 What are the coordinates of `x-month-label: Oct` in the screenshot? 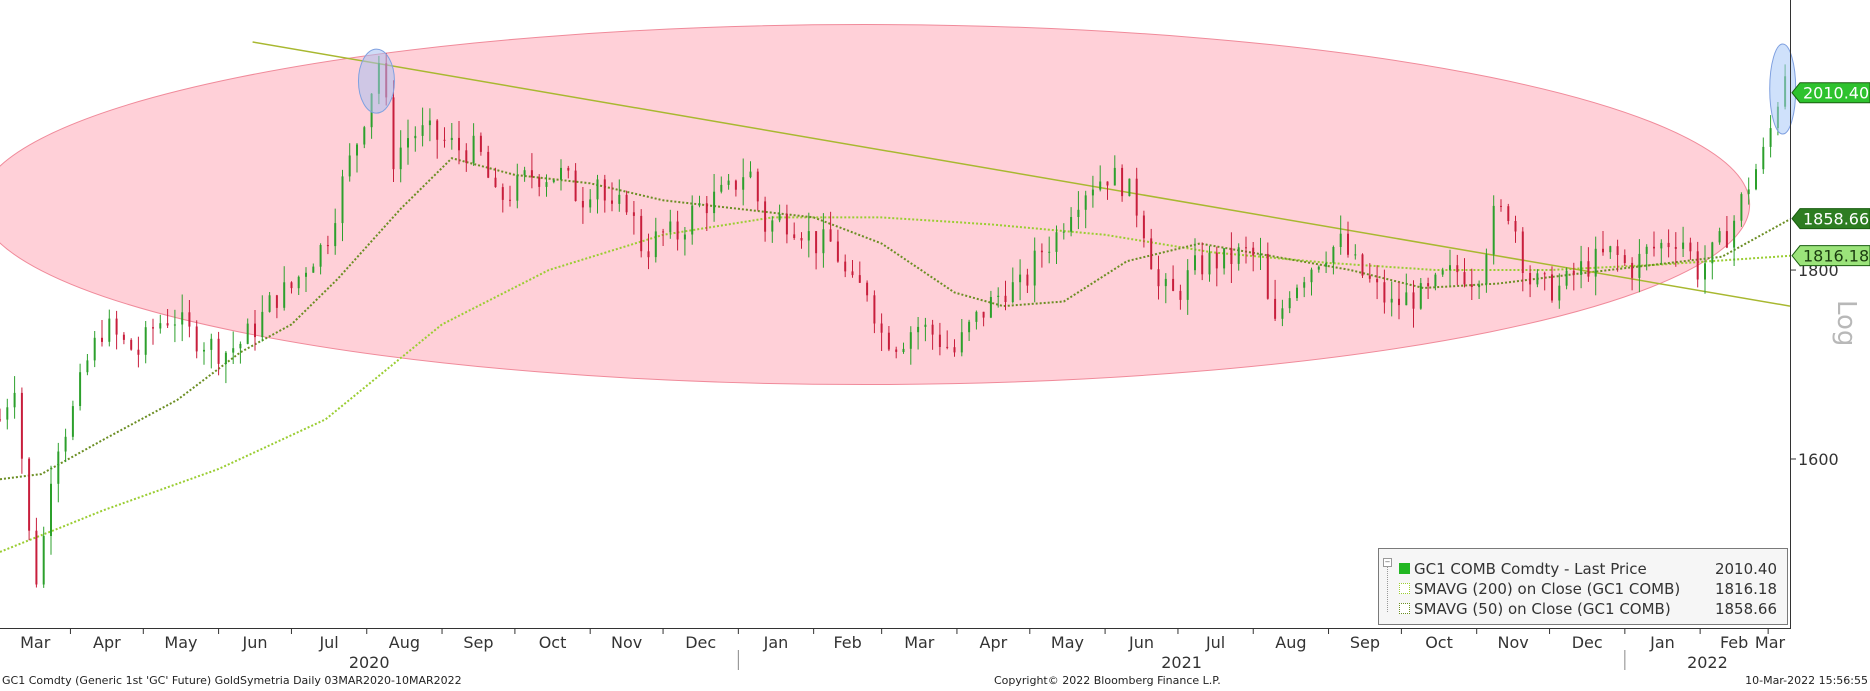 It's located at (553, 642).